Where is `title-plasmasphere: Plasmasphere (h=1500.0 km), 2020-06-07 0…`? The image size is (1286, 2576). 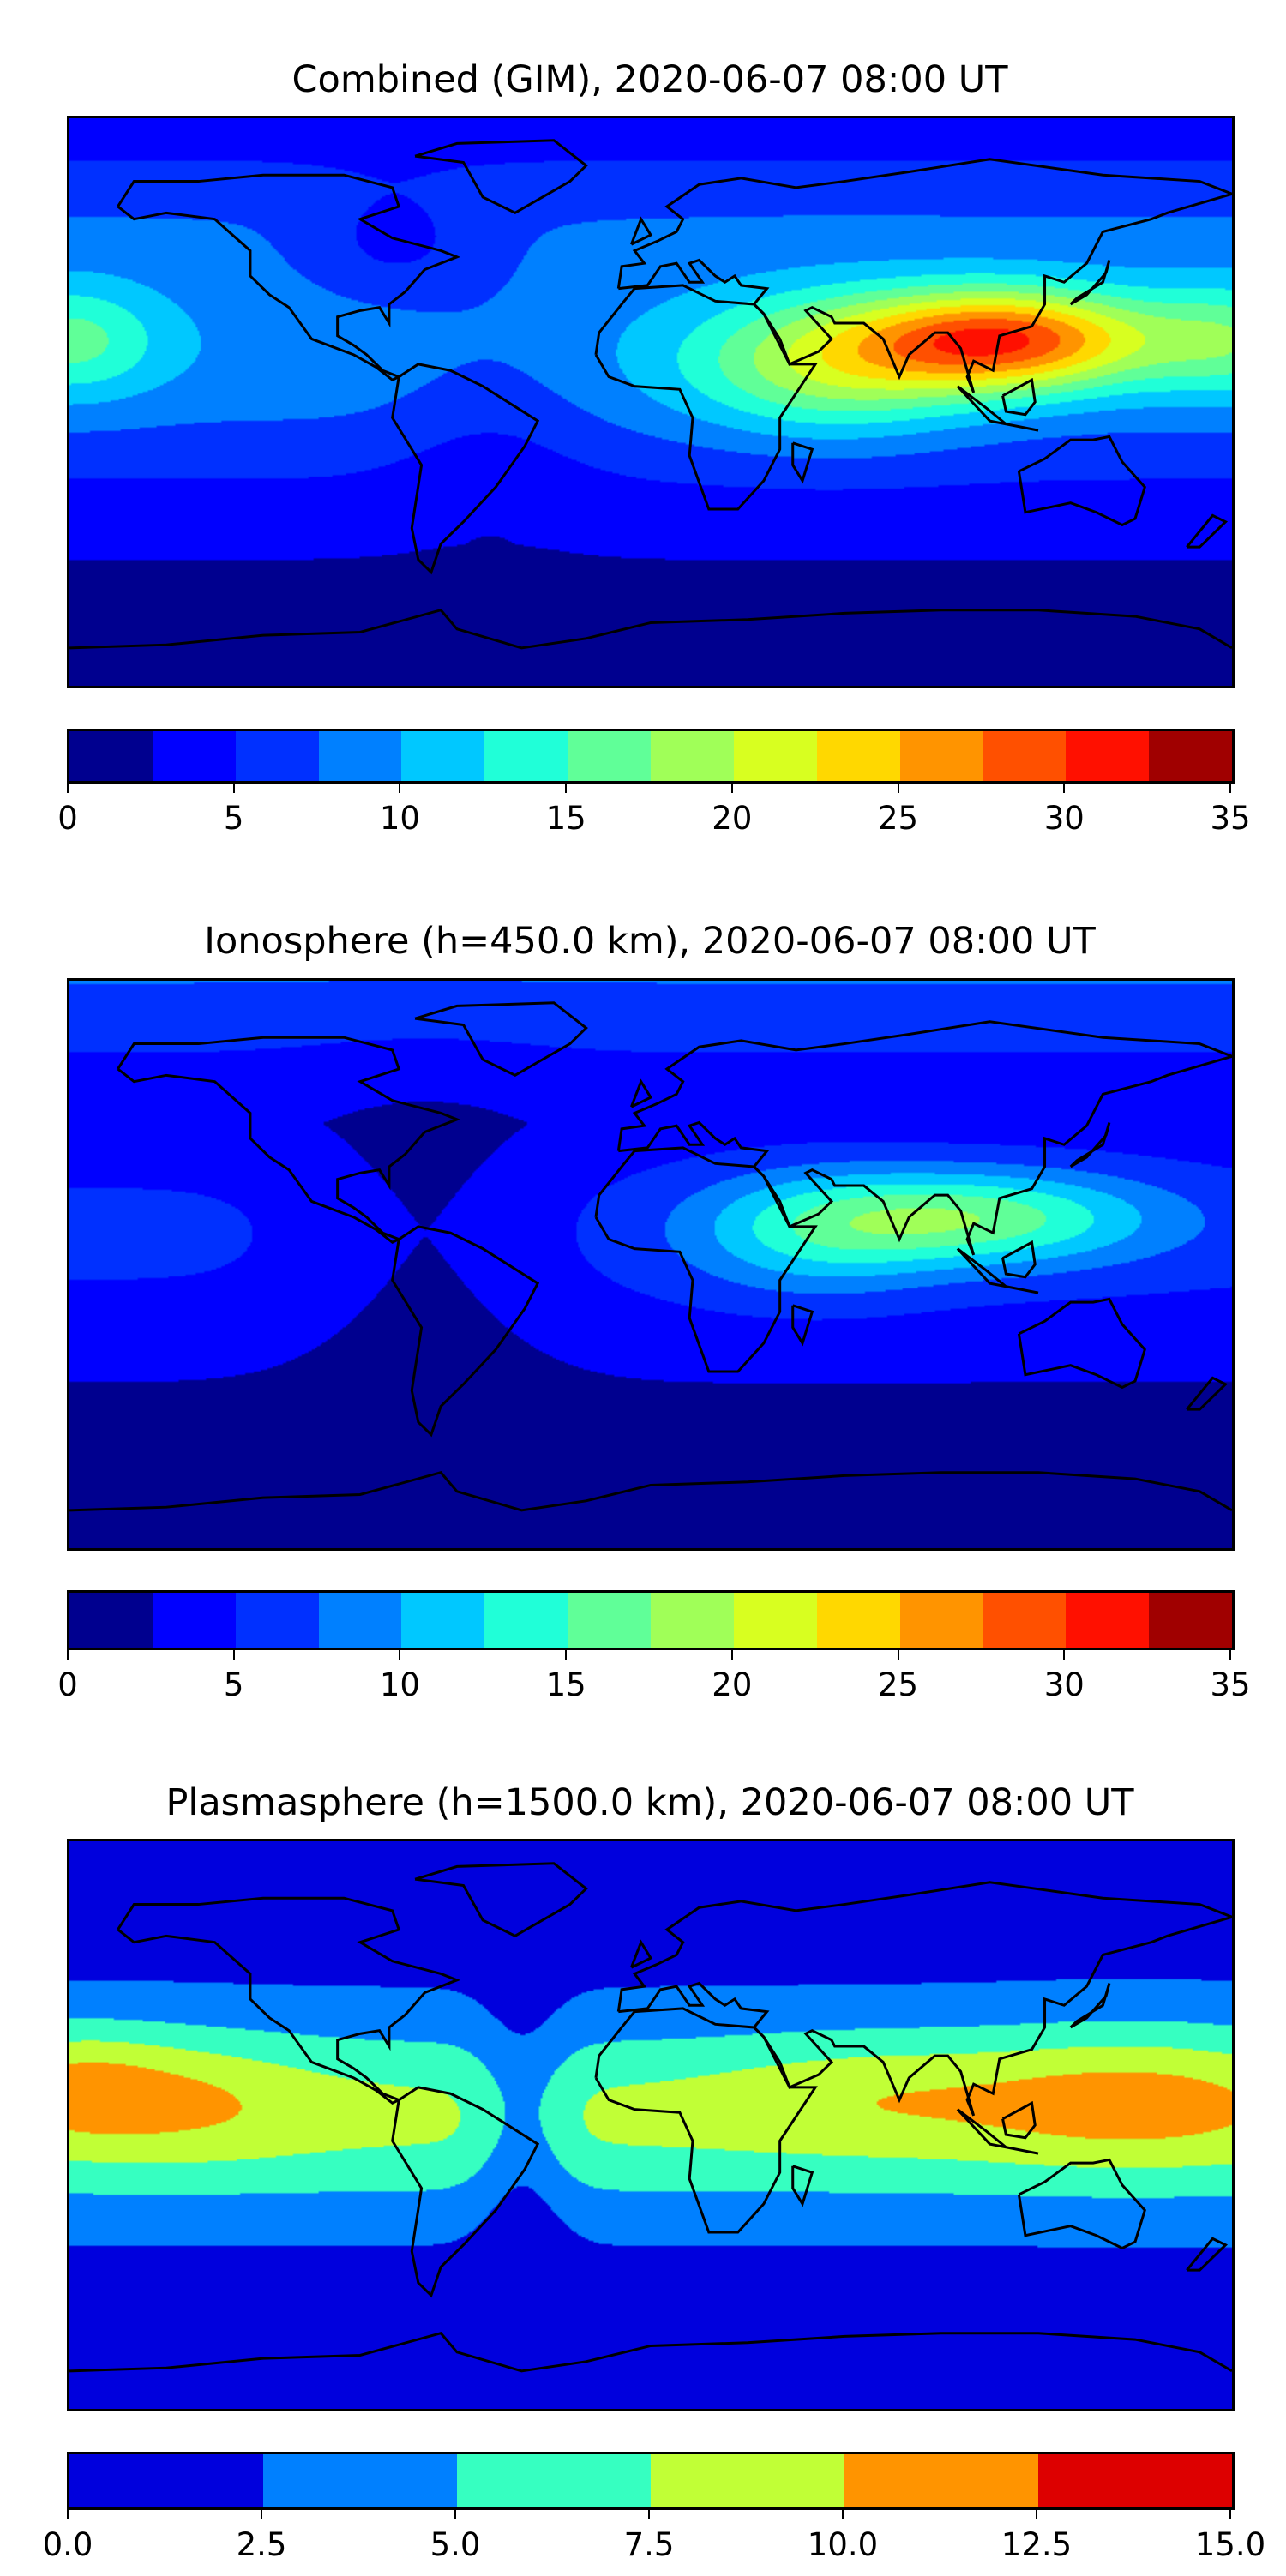
title-plasmasphere: Plasmasphere (h=1500.0 km), 2020-06-07 0… is located at coordinates (649, 1802).